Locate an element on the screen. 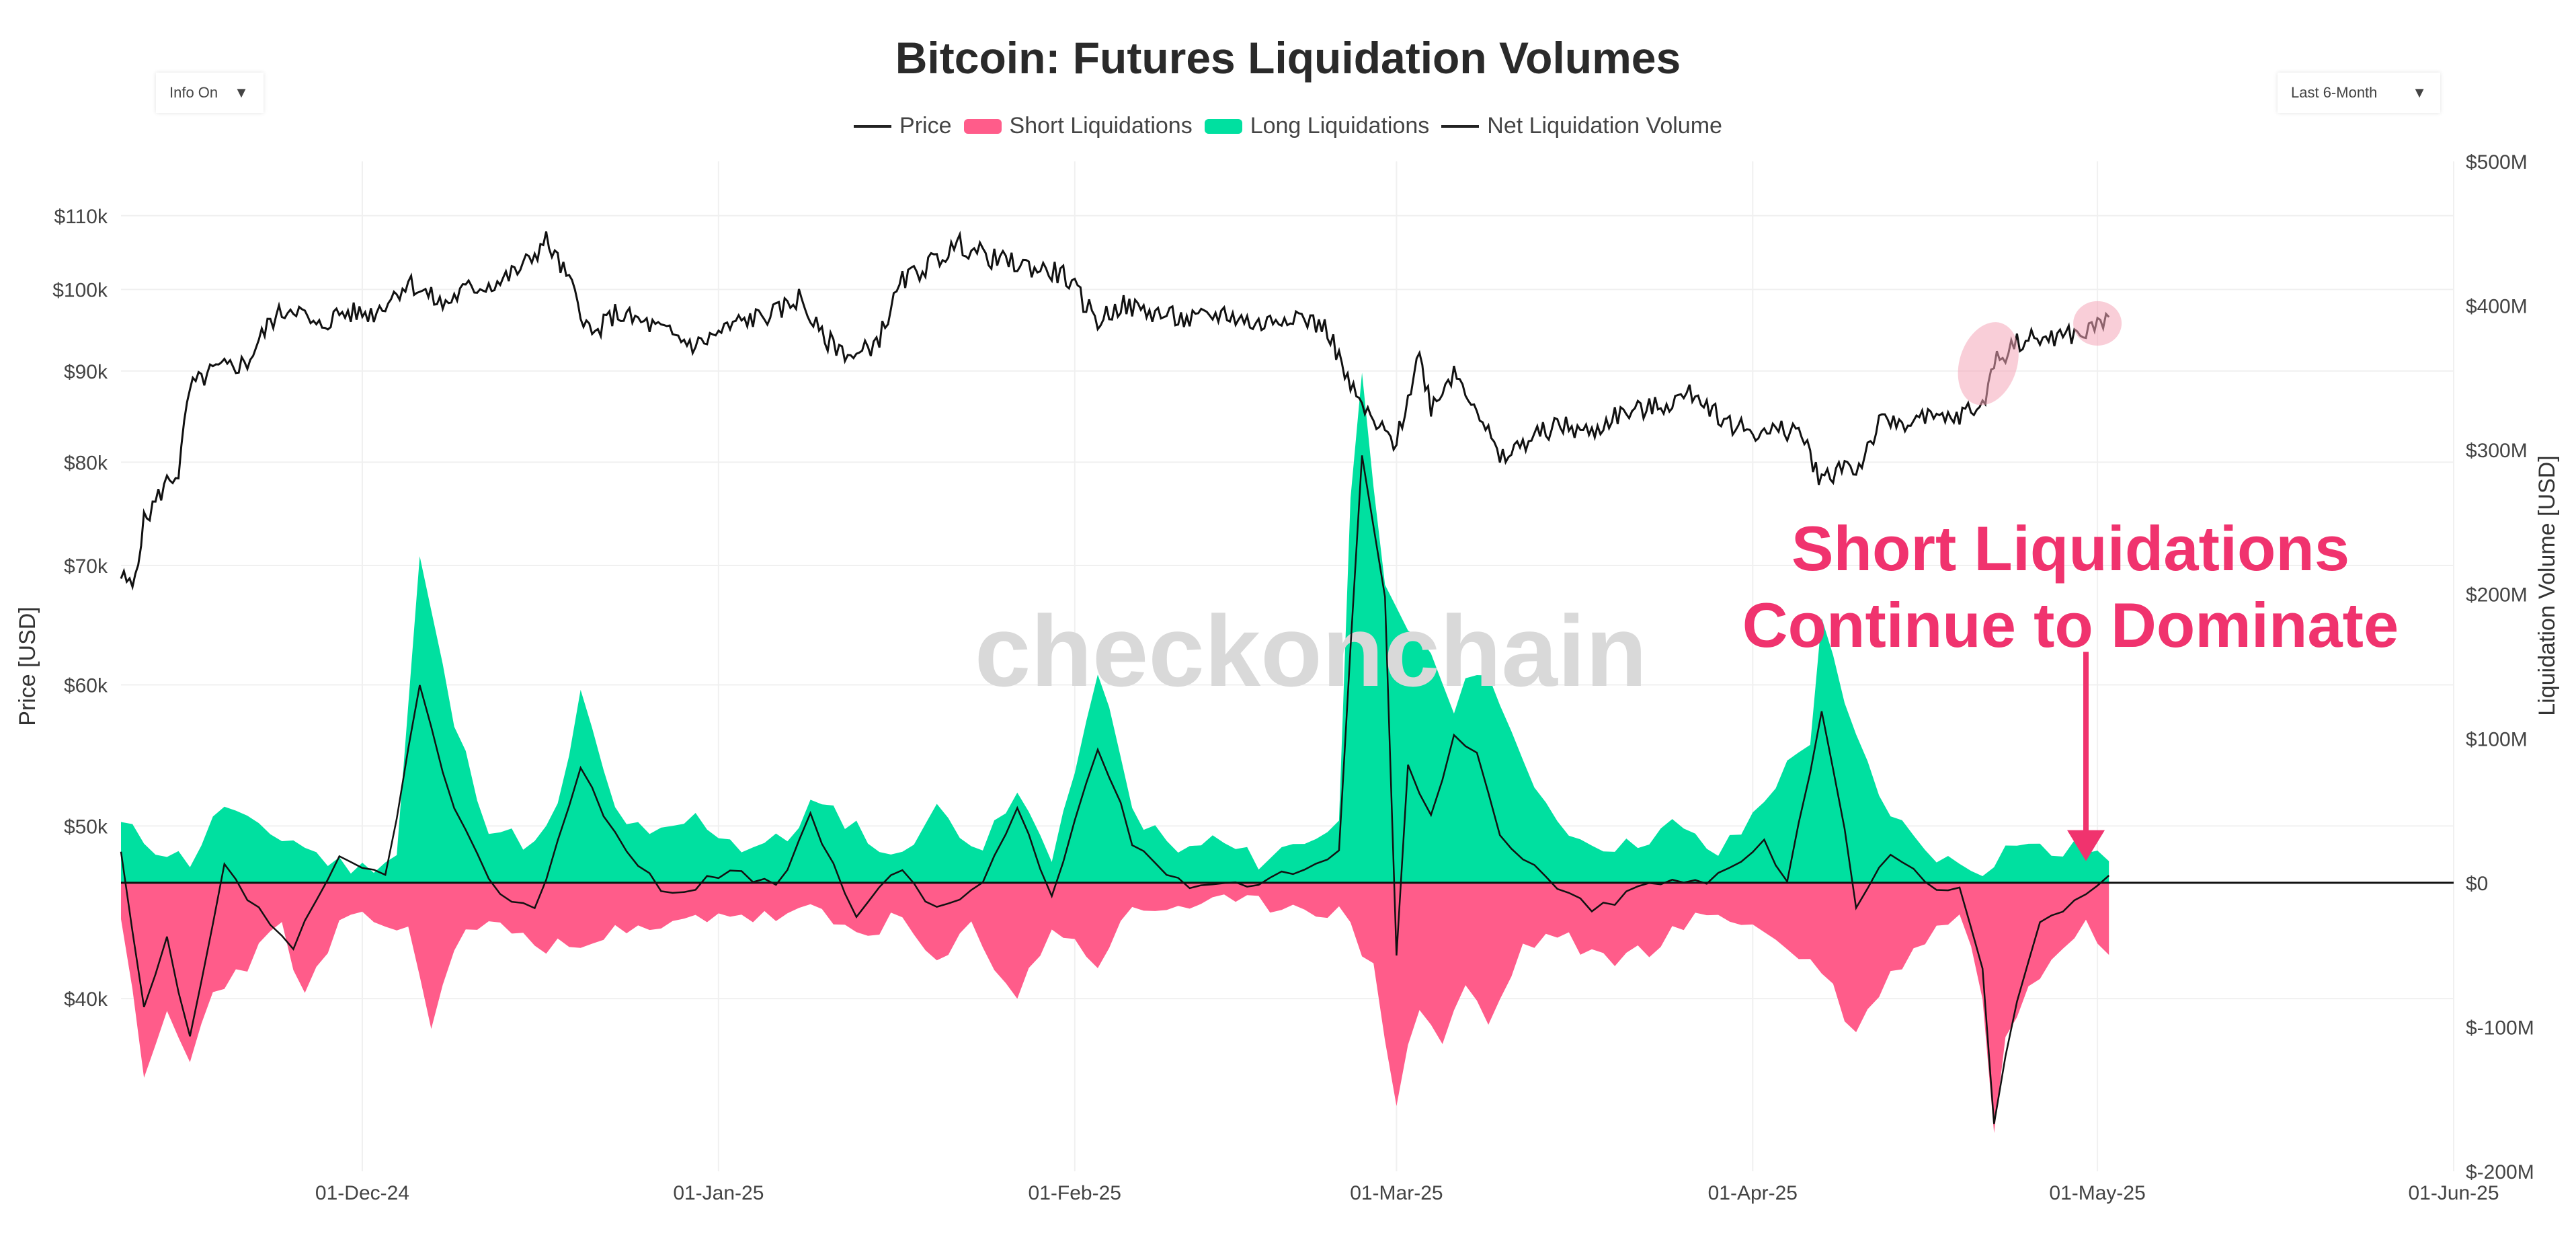  watermark: checkonchain is located at coordinates (1311, 650).